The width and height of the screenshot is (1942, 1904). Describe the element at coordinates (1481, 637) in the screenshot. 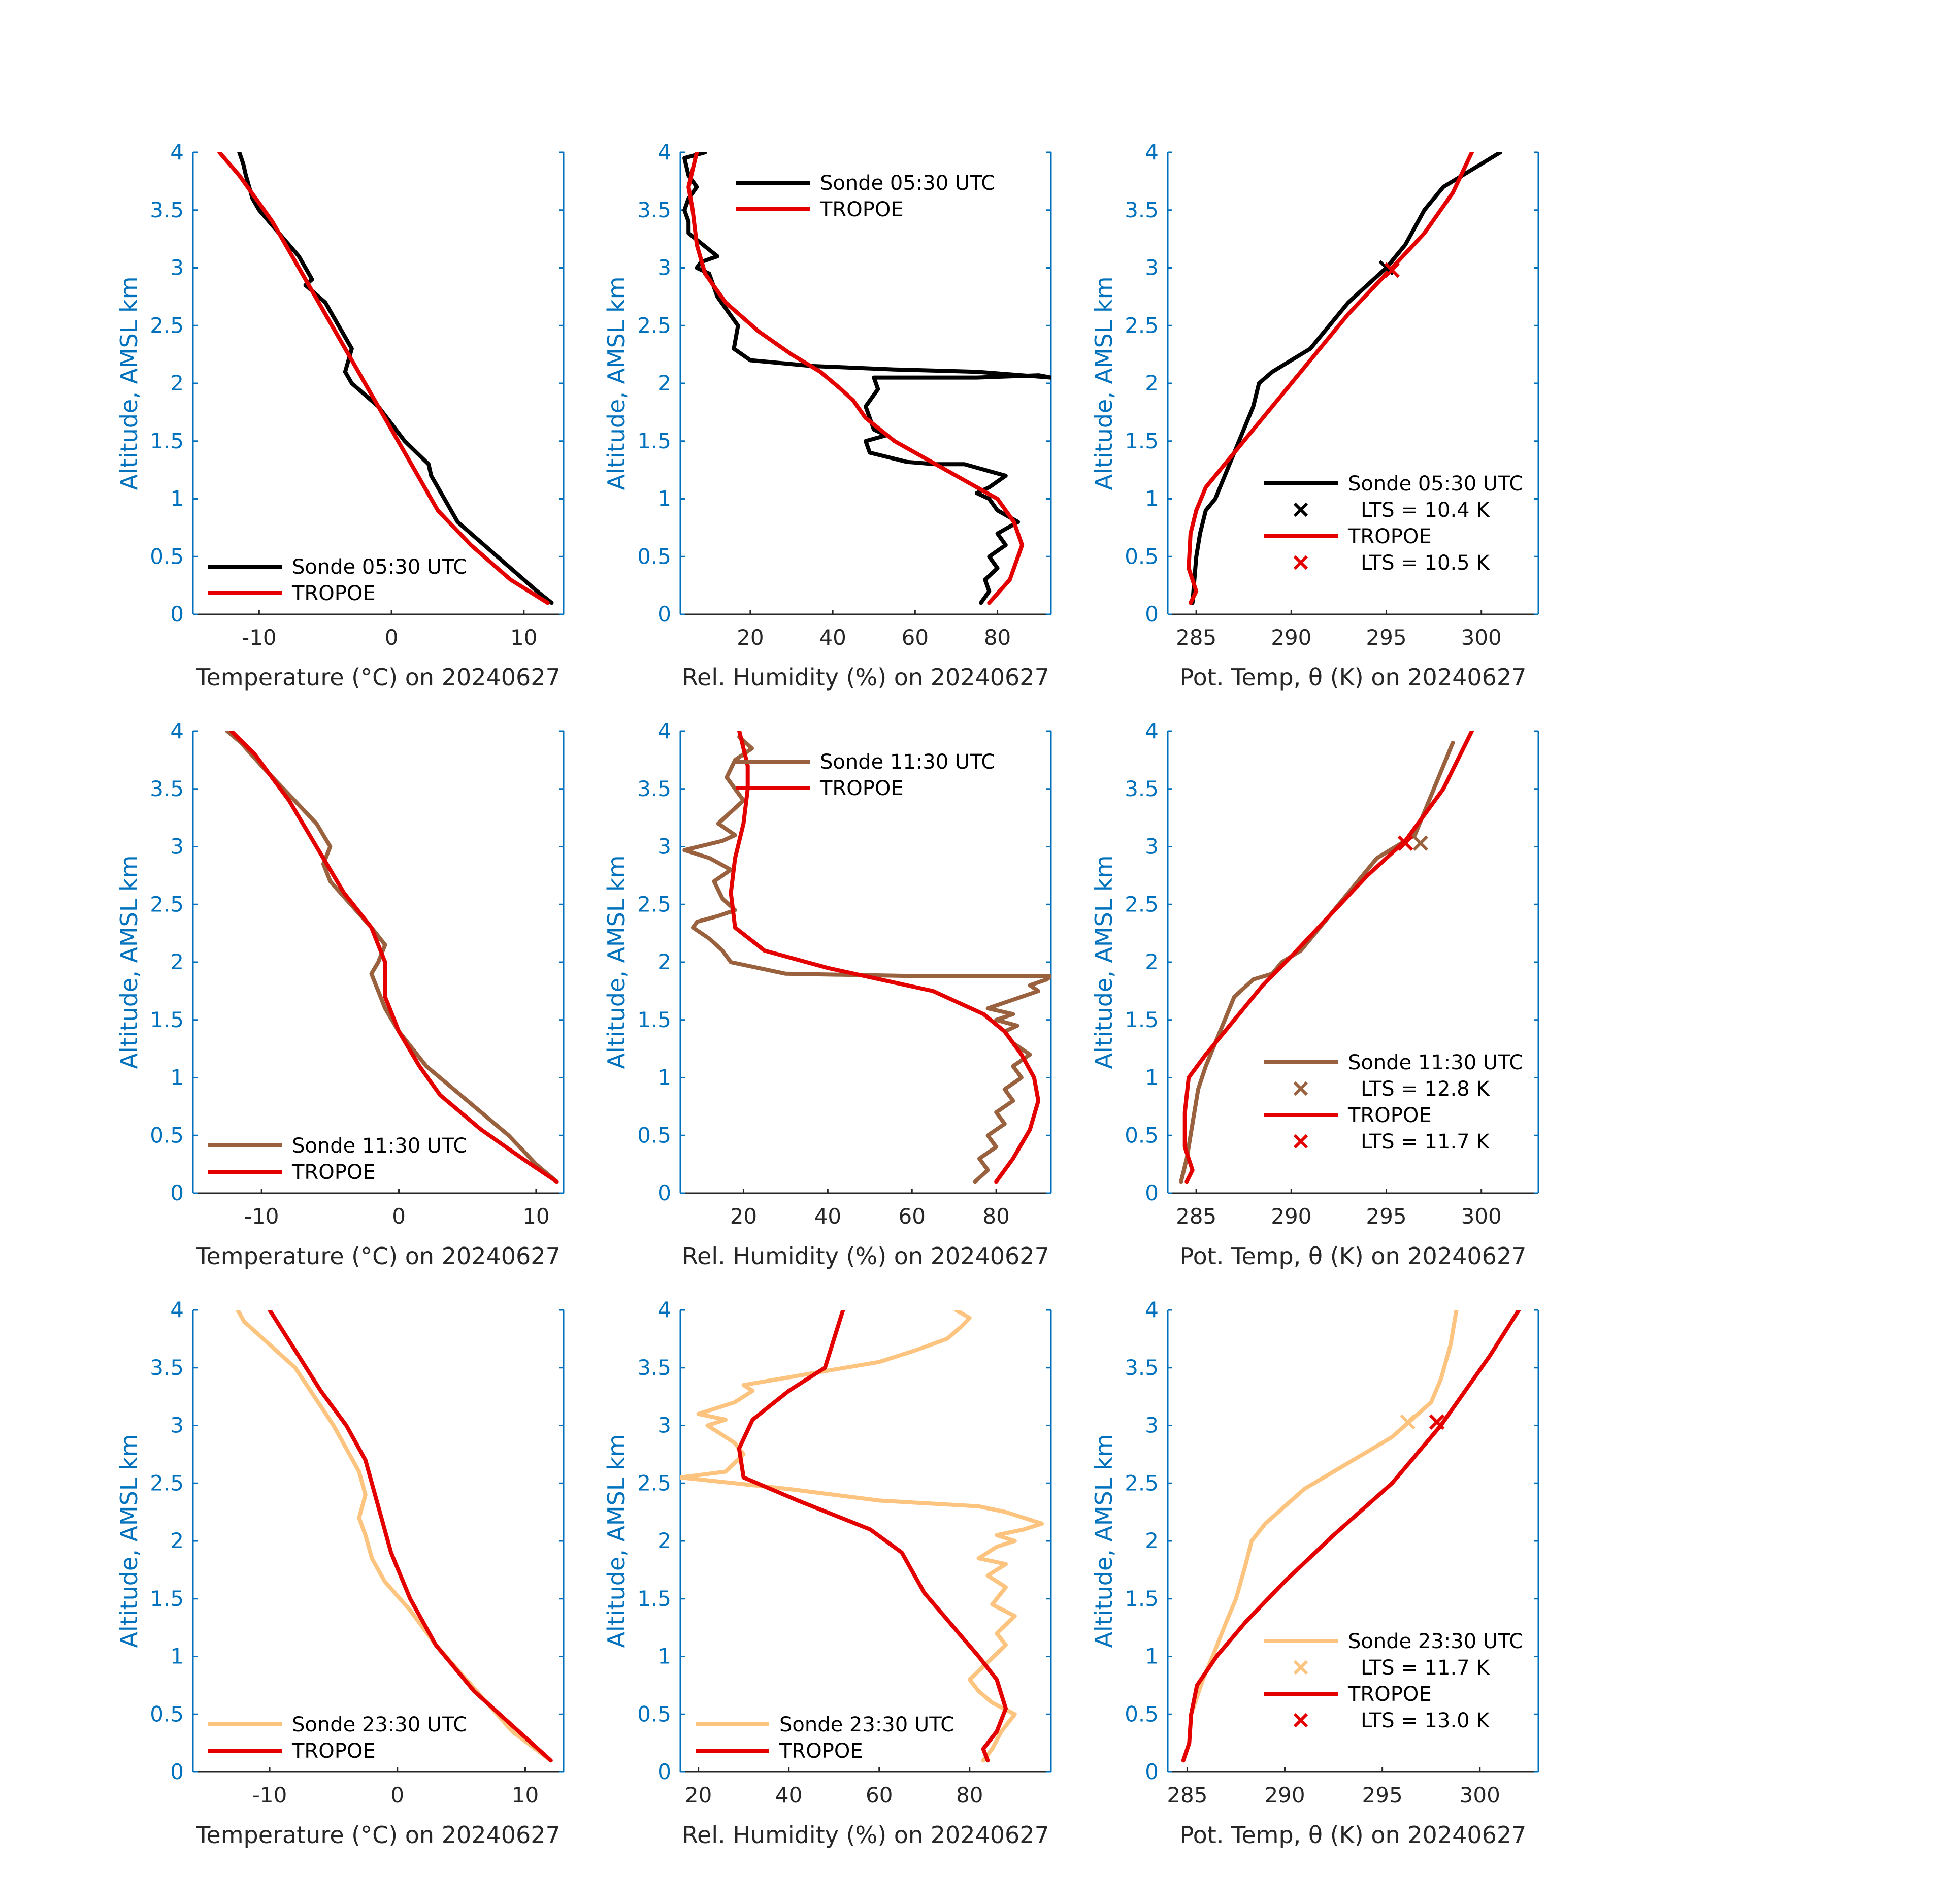

I see `panel-r0-c2-xtick-label: 300` at that location.